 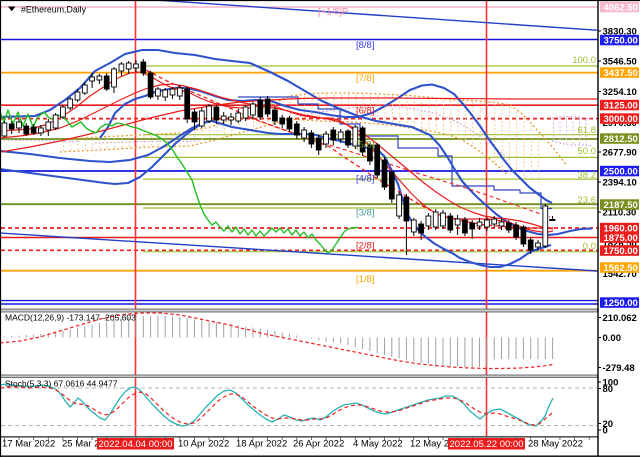 What do you see at coordinates (584, 60) in the screenshot?
I see `svg-text: 100.0` at bounding box center [584, 60].